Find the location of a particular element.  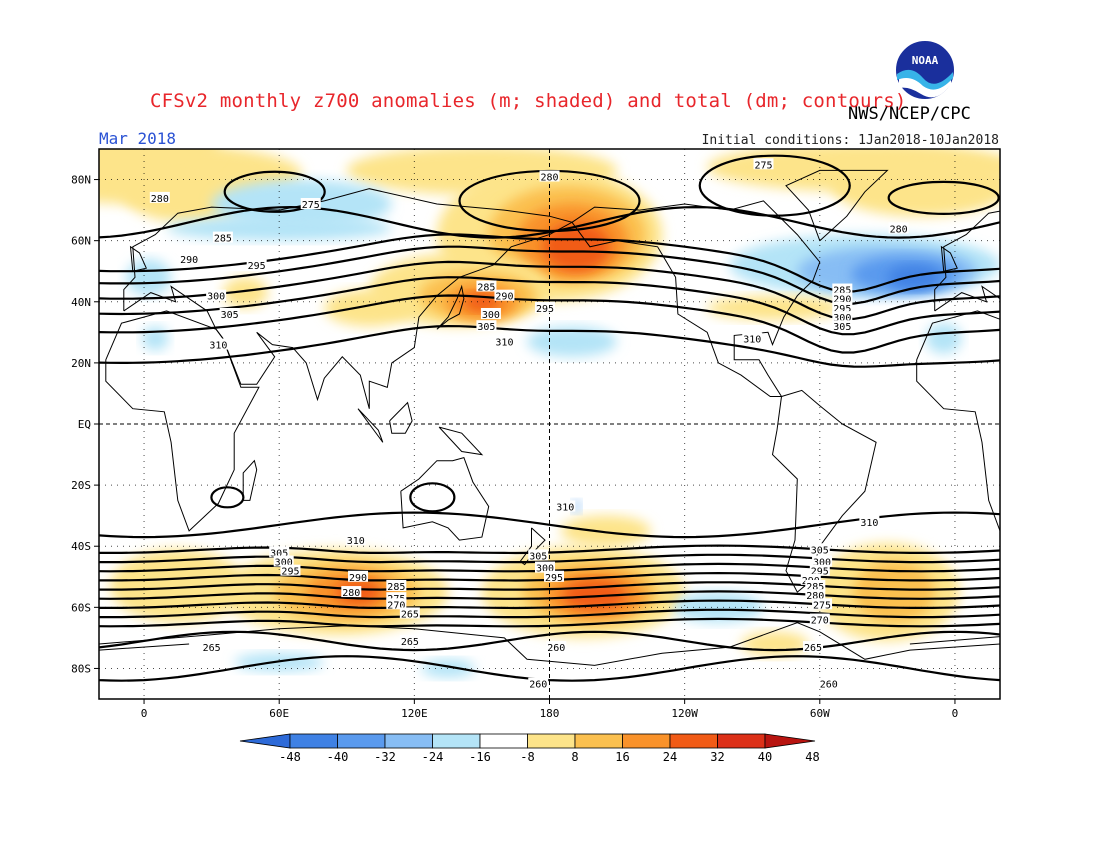

lat-tick-label: 20S is located at coordinates (81, 485).